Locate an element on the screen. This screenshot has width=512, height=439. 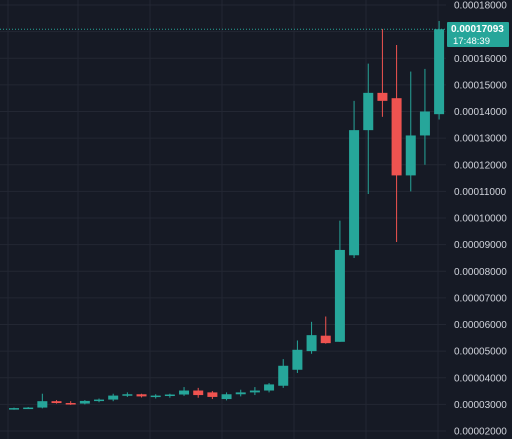
price-tick-label: 0.00003000 is located at coordinates (480, 405).